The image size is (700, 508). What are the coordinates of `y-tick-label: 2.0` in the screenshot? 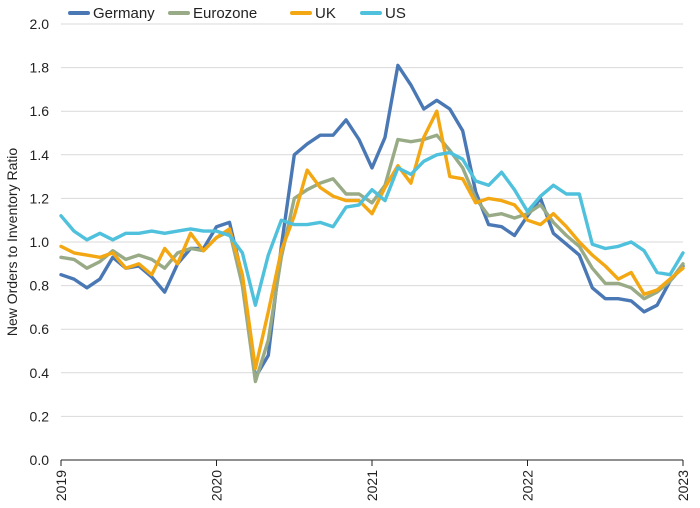 It's located at (40, 24).